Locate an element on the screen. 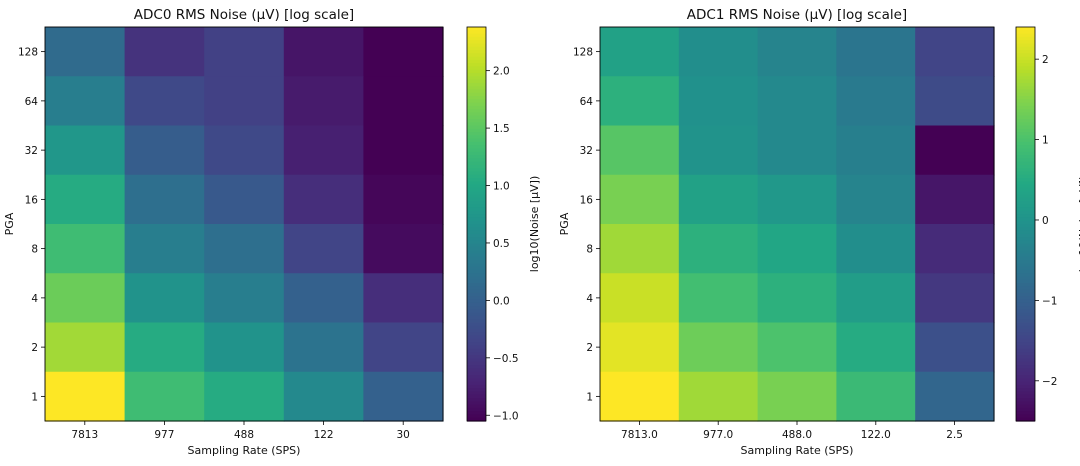 The height and width of the screenshot is (466, 1080). colorbar-label: log10(Noise [μV]) is located at coordinates (1078, 224).